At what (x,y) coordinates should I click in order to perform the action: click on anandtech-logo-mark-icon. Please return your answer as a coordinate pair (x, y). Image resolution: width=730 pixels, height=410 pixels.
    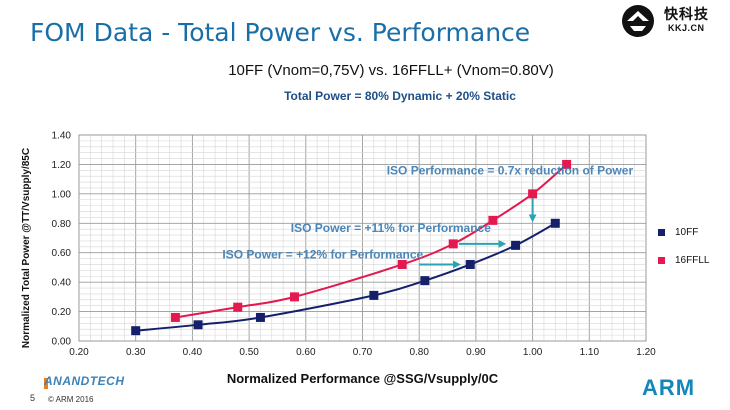
    Looking at the image, I should click on (46, 383).